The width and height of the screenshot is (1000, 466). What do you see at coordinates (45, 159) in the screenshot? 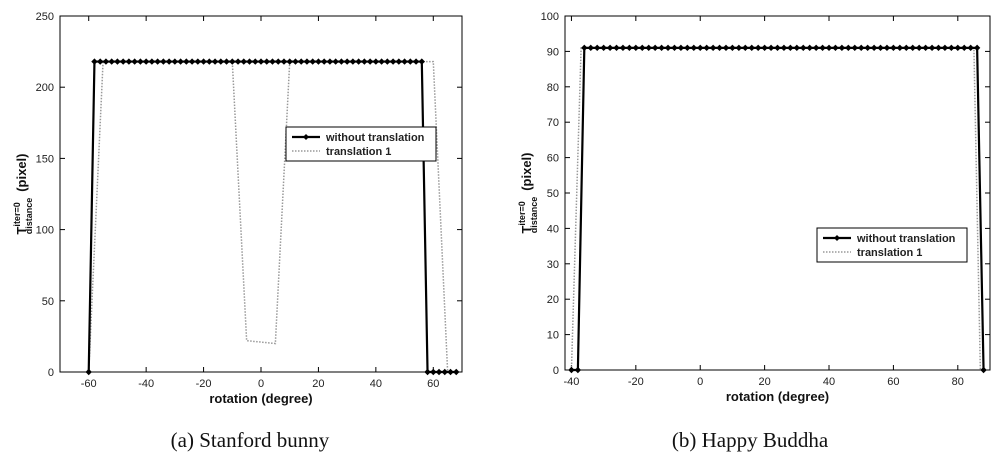
I see `y-tick-label: 150` at bounding box center [45, 159].